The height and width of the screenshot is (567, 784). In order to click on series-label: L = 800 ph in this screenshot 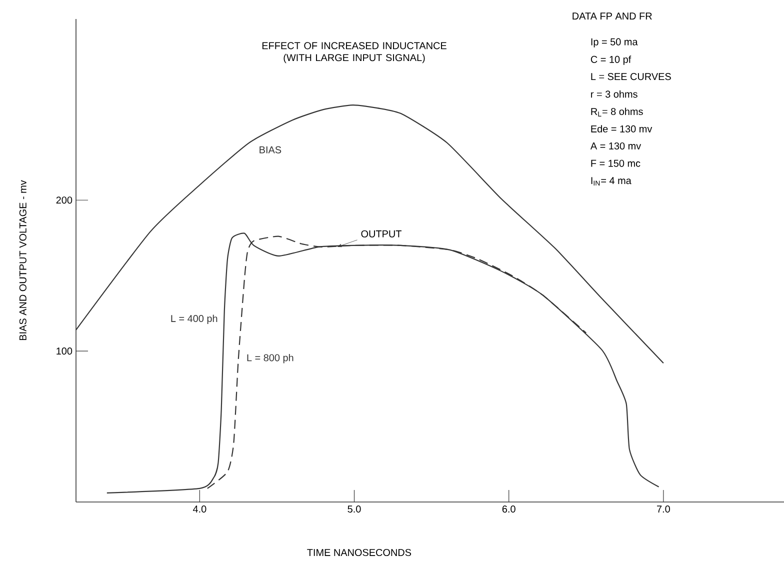, I will do `click(270, 359)`.